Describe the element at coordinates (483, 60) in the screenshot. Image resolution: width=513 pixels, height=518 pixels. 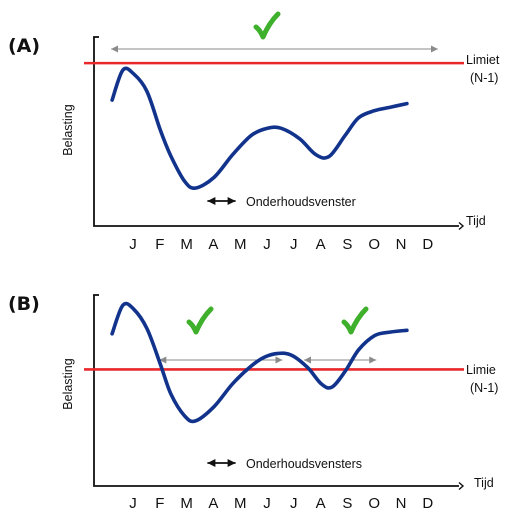
I see `limit-label: Limiet` at that location.